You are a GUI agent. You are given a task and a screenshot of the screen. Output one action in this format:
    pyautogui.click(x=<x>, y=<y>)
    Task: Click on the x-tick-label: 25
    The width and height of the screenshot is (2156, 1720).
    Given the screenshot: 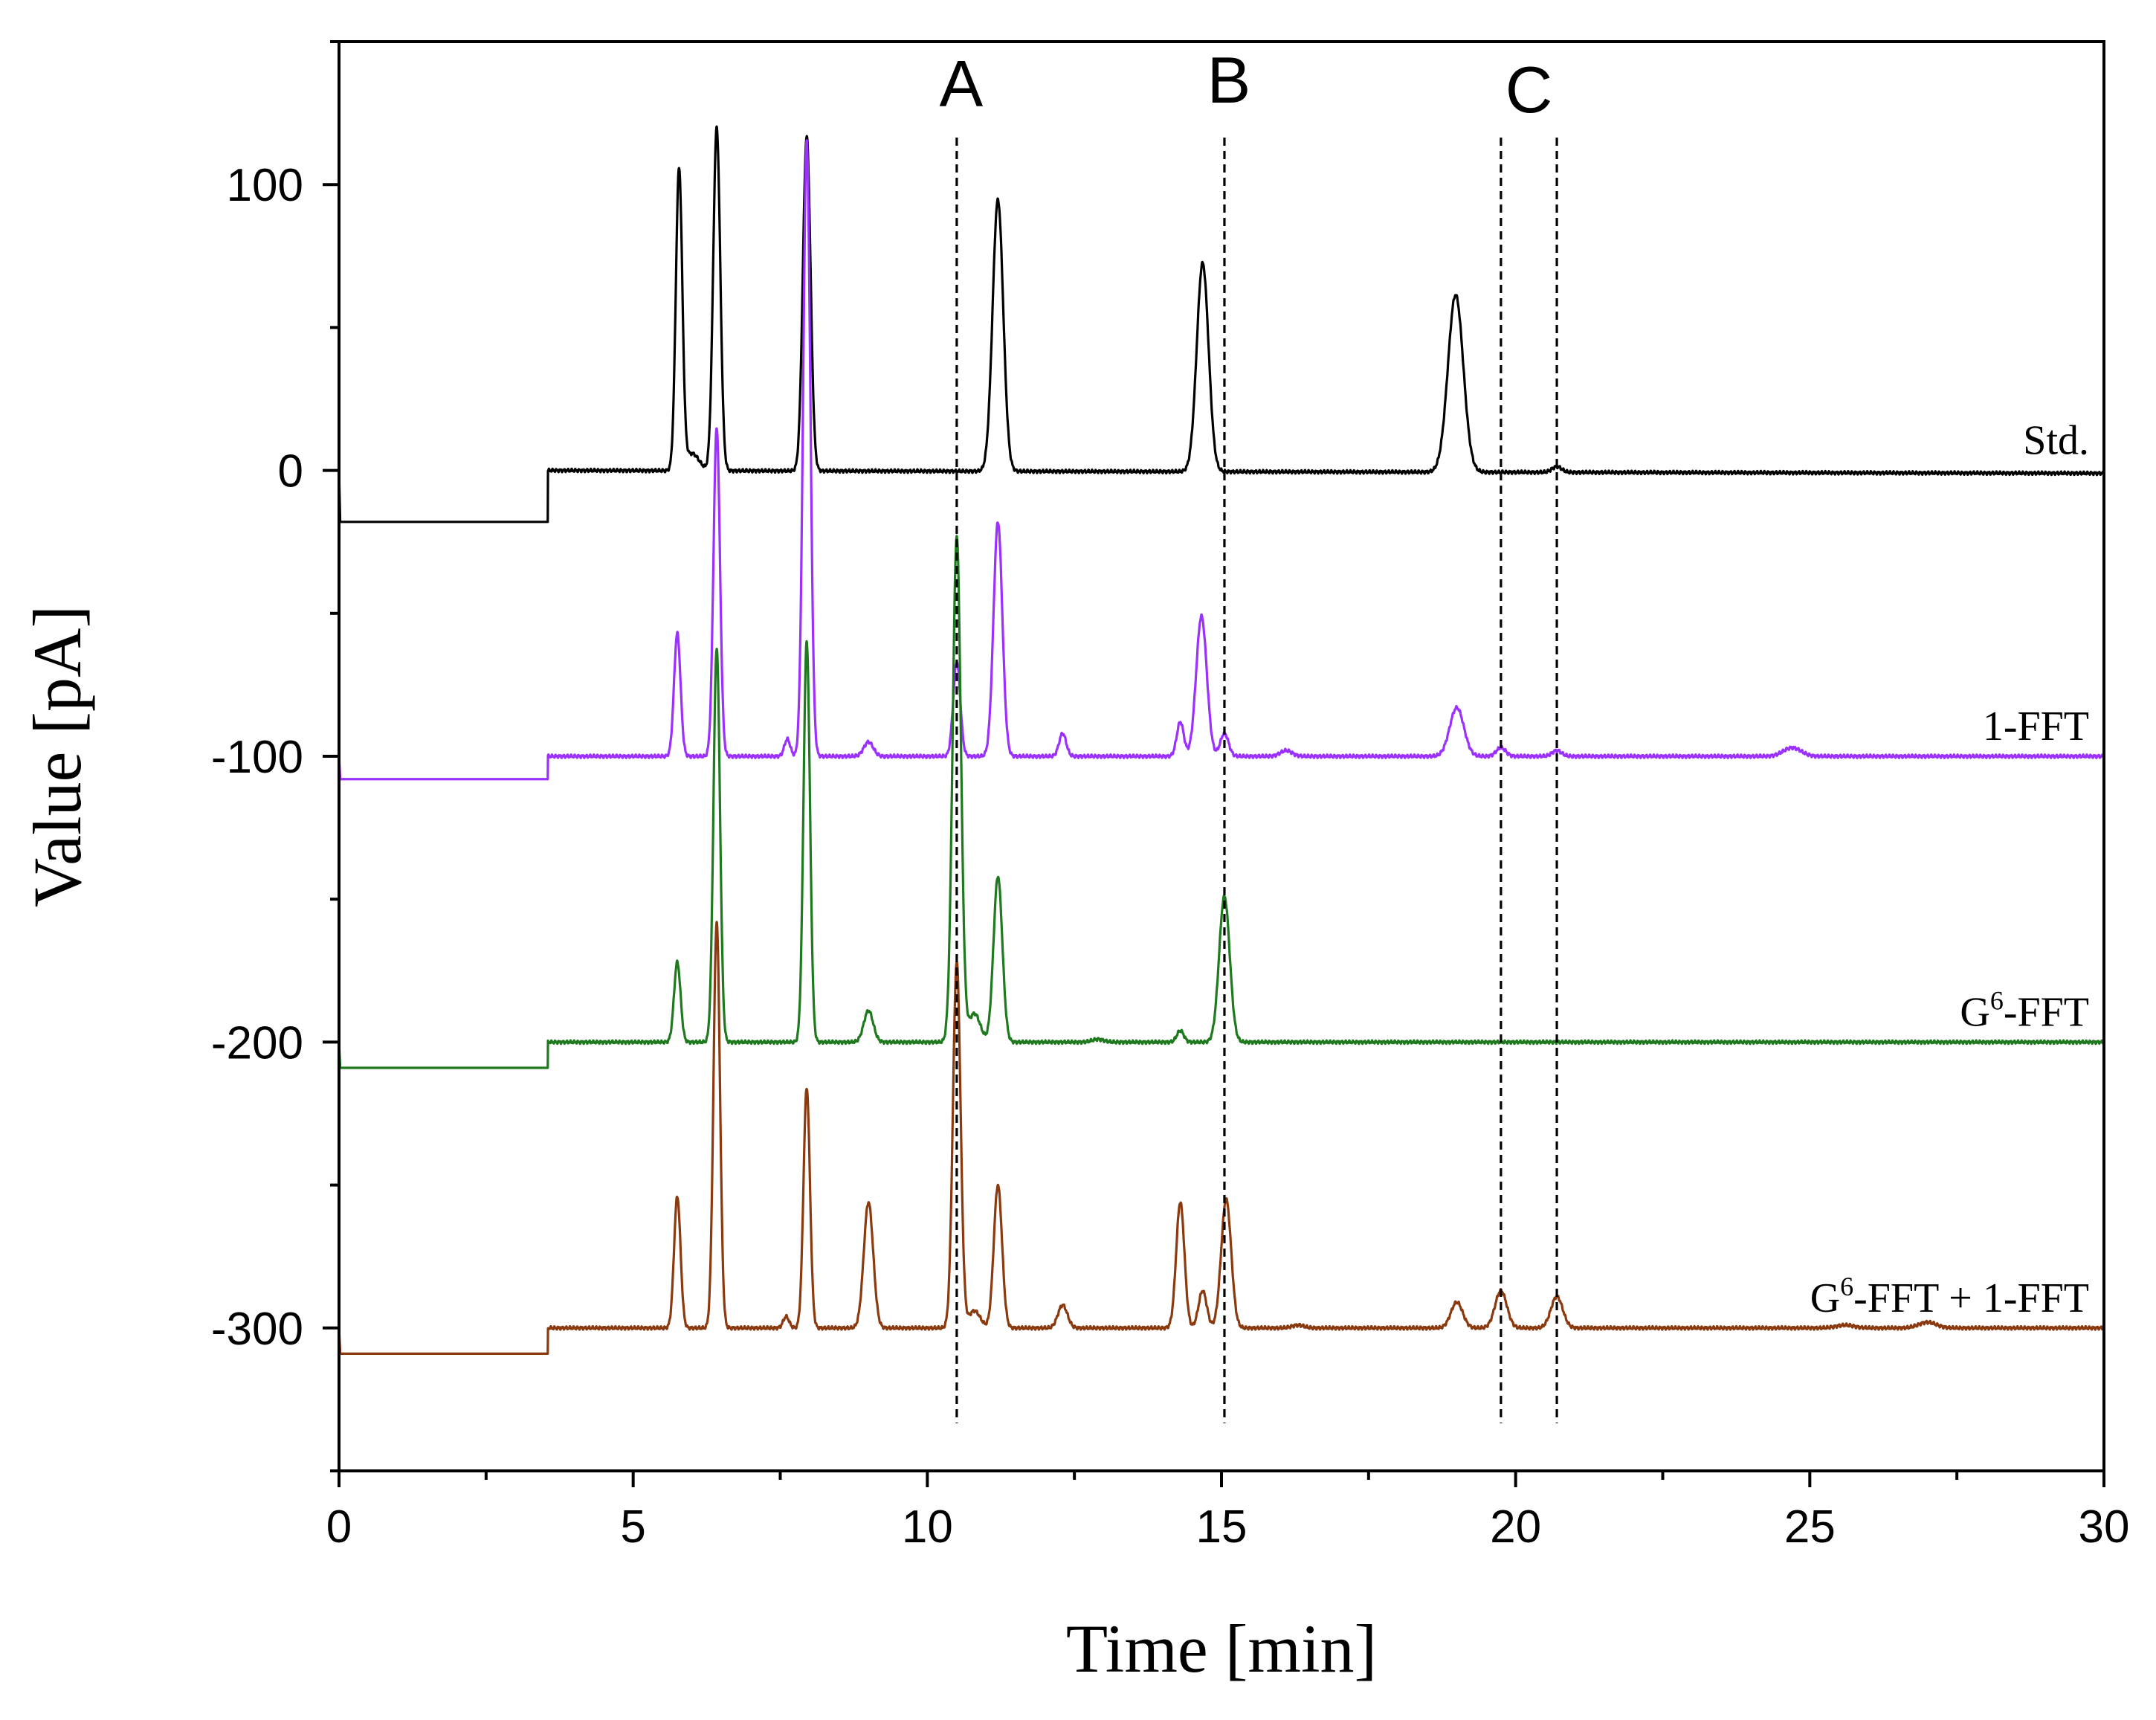 What is the action you would take?
    pyautogui.click(x=1810, y=1527)
    